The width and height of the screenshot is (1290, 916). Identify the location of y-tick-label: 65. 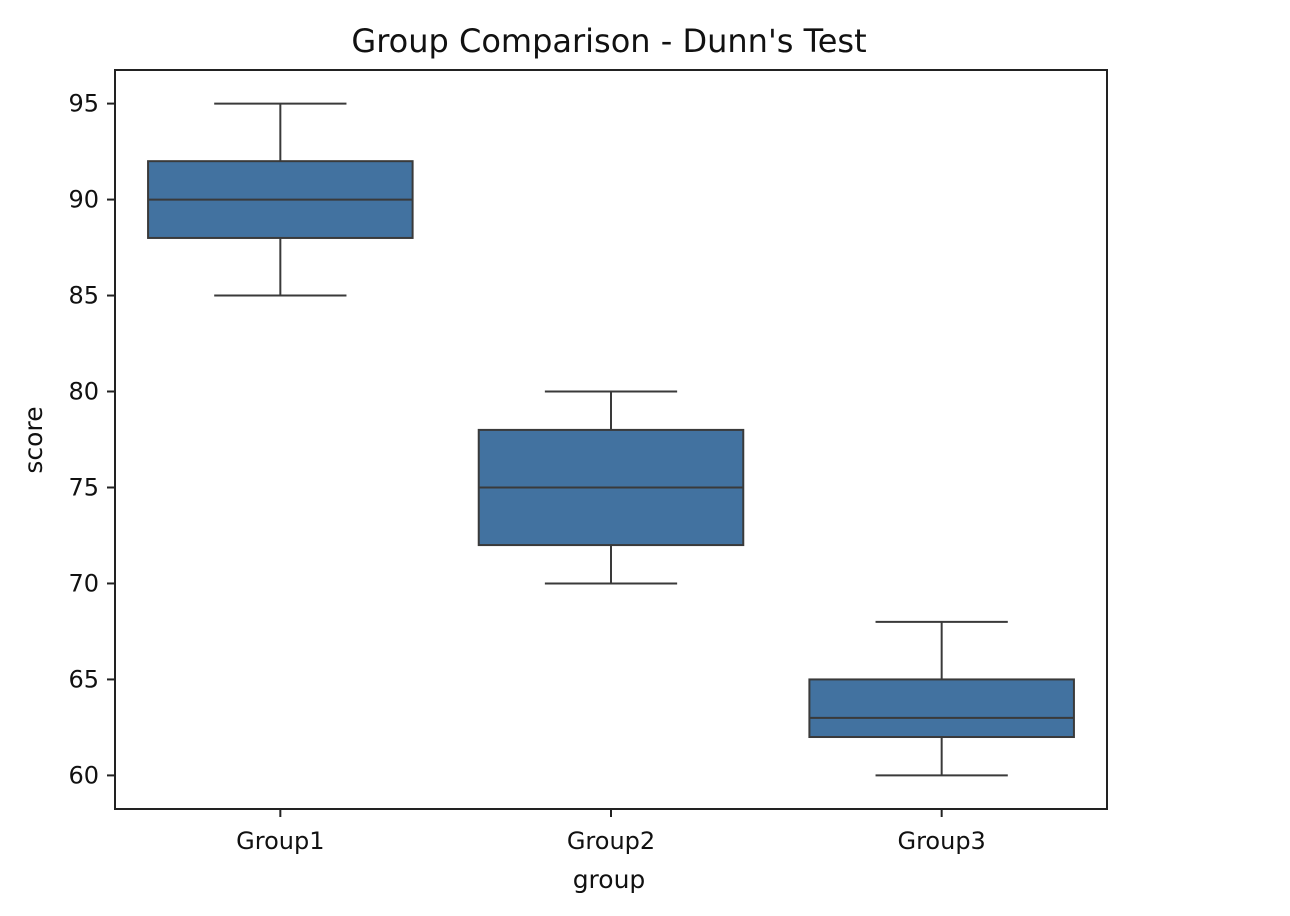
(83, 679).